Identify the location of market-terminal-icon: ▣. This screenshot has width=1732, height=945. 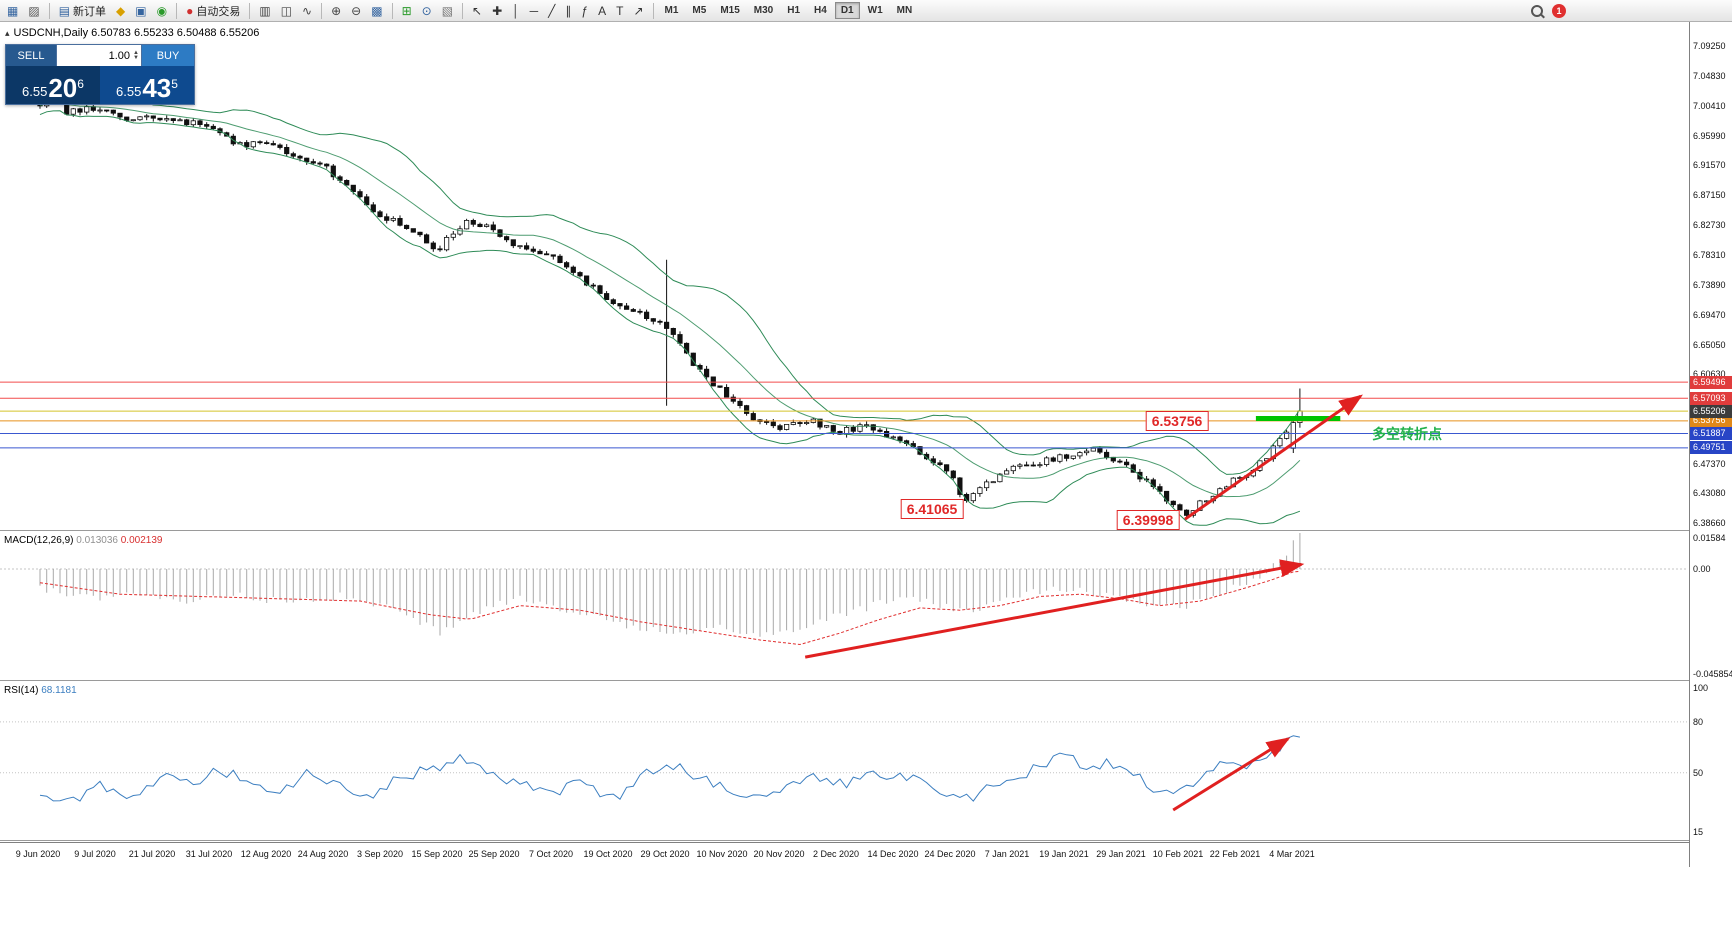
(141, 10).